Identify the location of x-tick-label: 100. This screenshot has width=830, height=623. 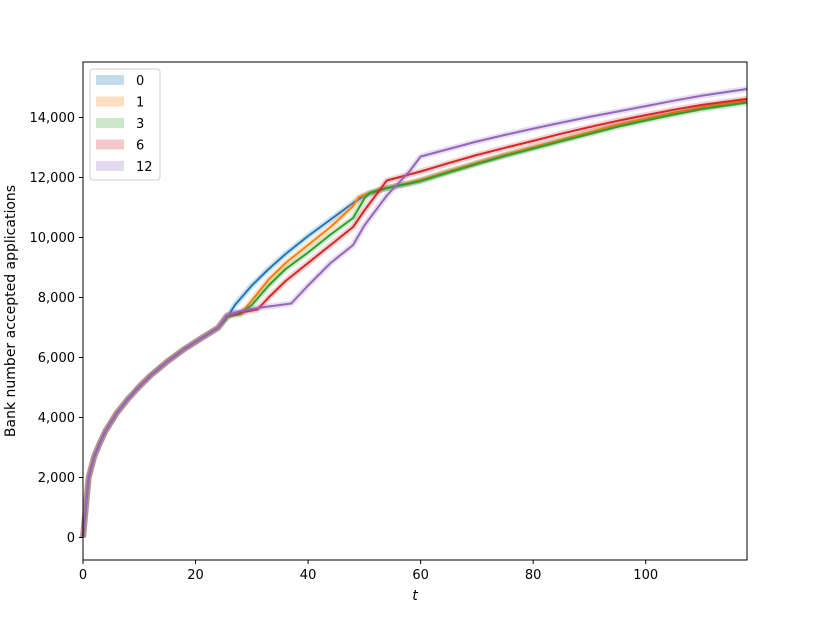
(645, 575).